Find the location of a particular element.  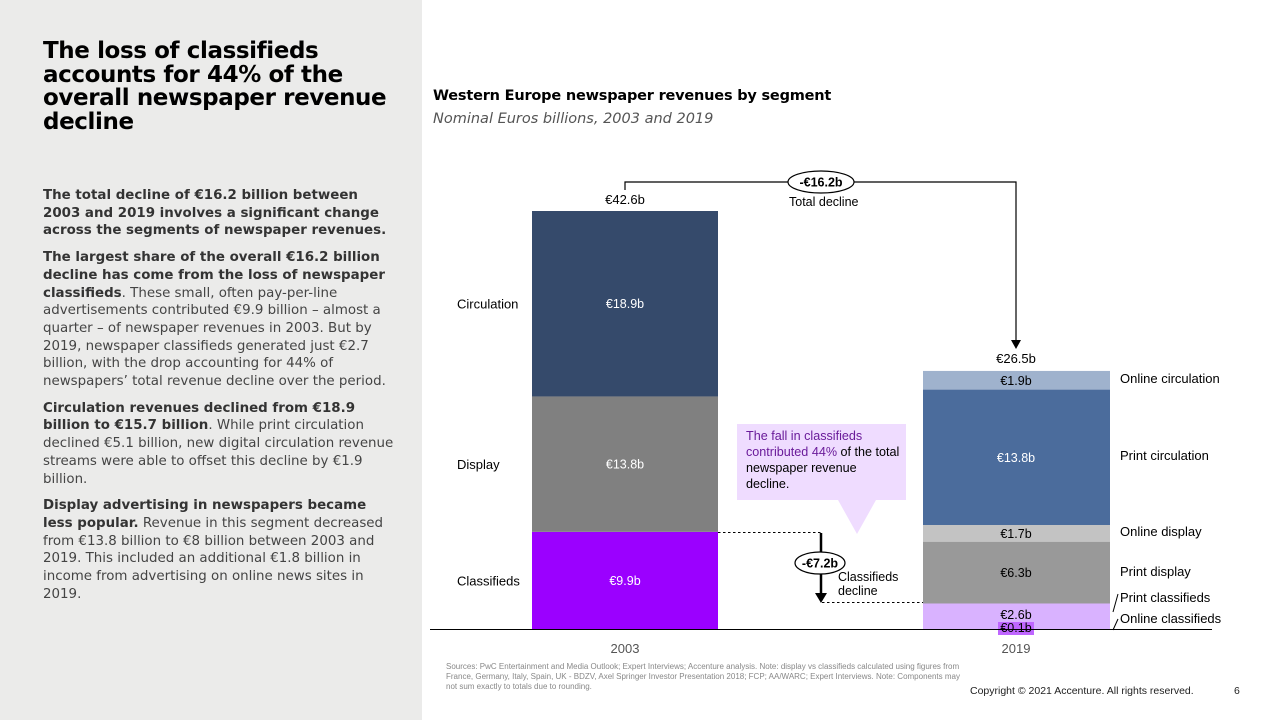

category-label-2019: 2019 is located at coordinates (1016, 648).